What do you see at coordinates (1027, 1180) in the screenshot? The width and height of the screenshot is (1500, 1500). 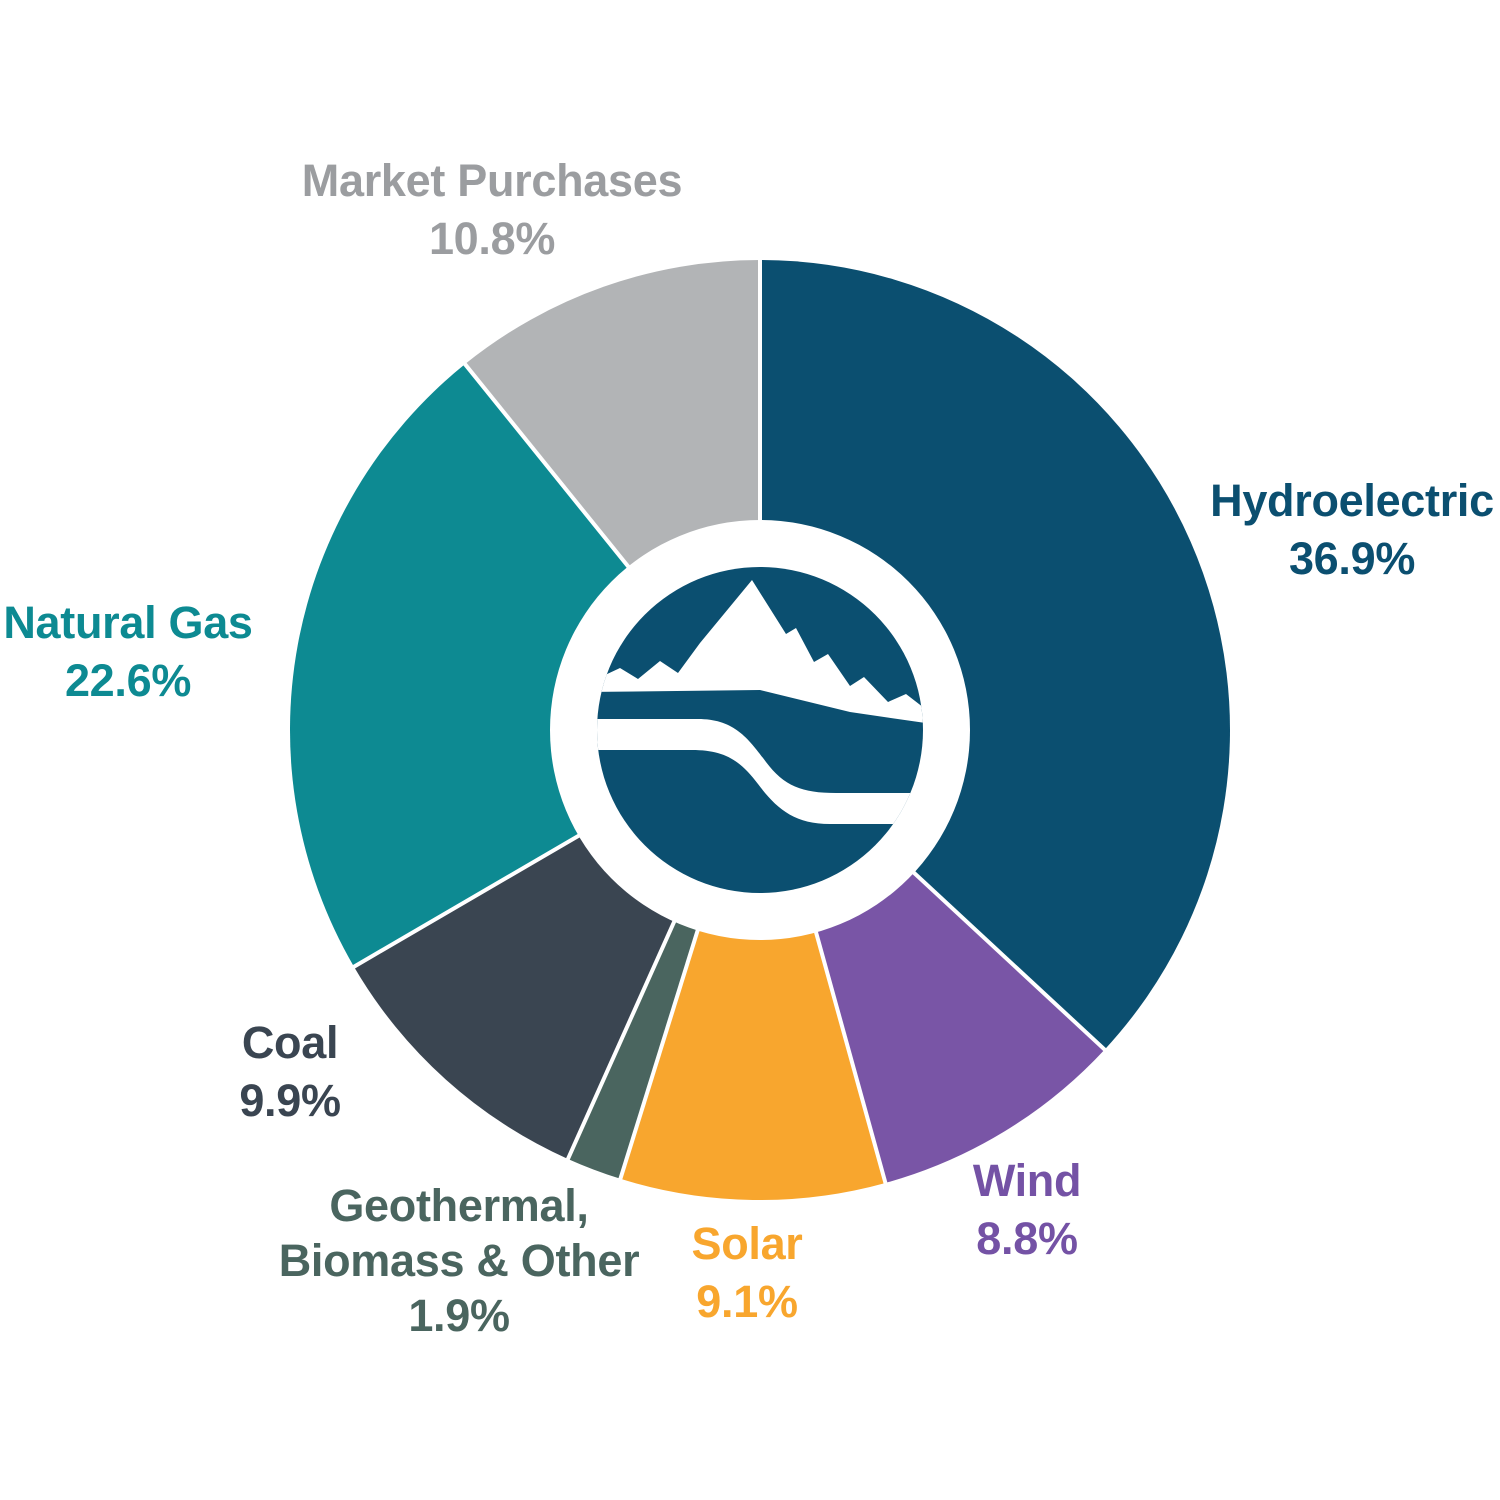 I see `label-wind-name: Wind` at bounding box center [1027, 1180].